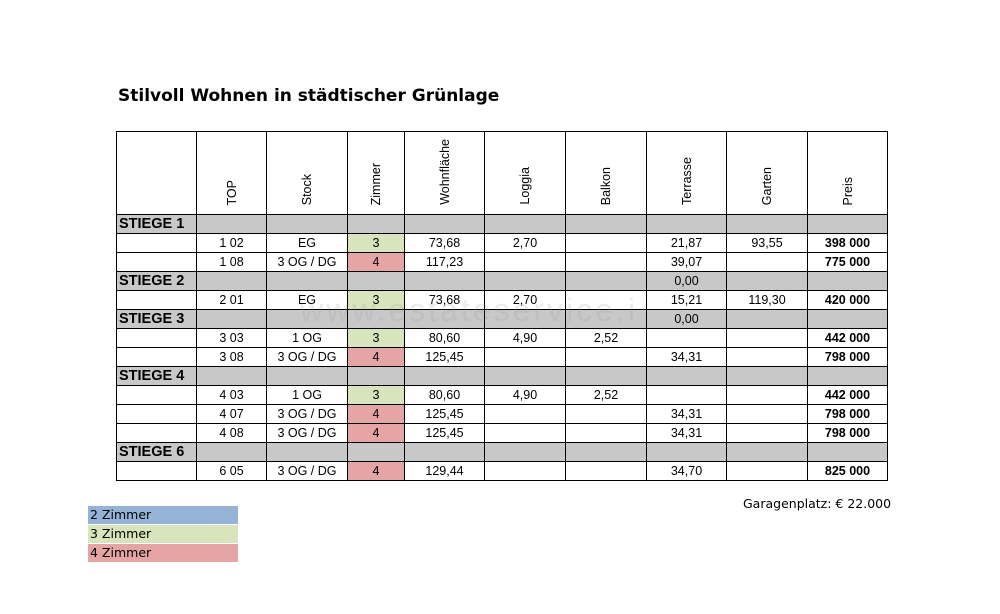  Describe the element at coordinates (606, 173) in the screenshot. I see `header-balkon: Balkon` at that location.